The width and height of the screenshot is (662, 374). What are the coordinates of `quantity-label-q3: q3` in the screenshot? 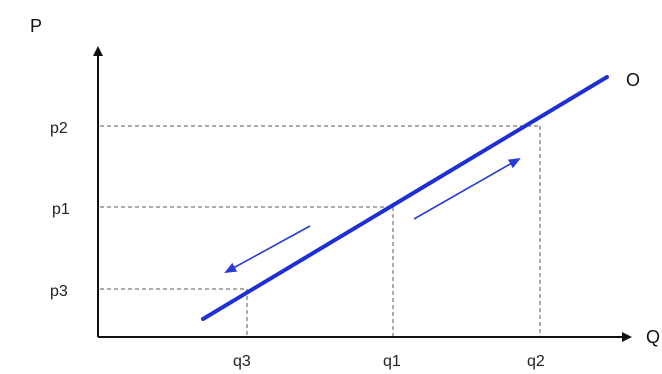 It's located at (242, 361).